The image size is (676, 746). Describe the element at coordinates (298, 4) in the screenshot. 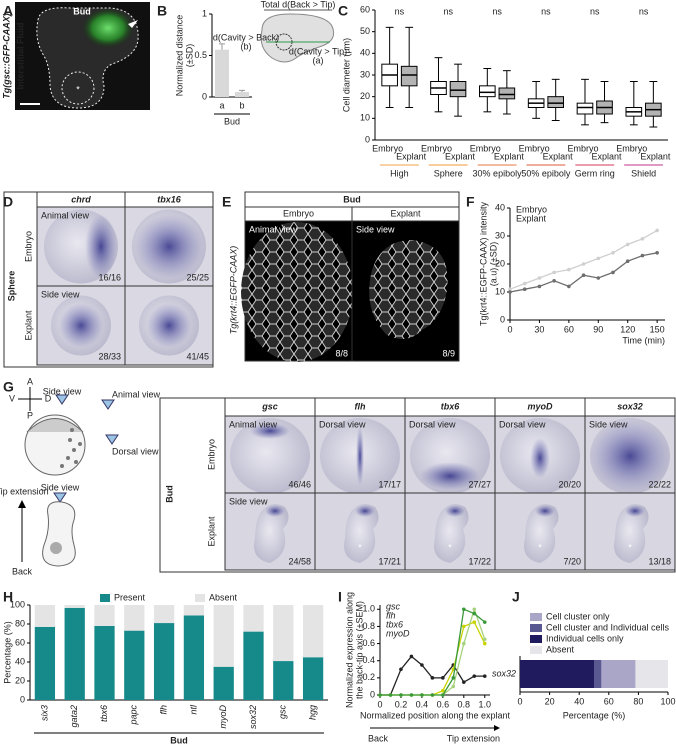

I see `annotation: Total d(Back > Tip)` at that location.